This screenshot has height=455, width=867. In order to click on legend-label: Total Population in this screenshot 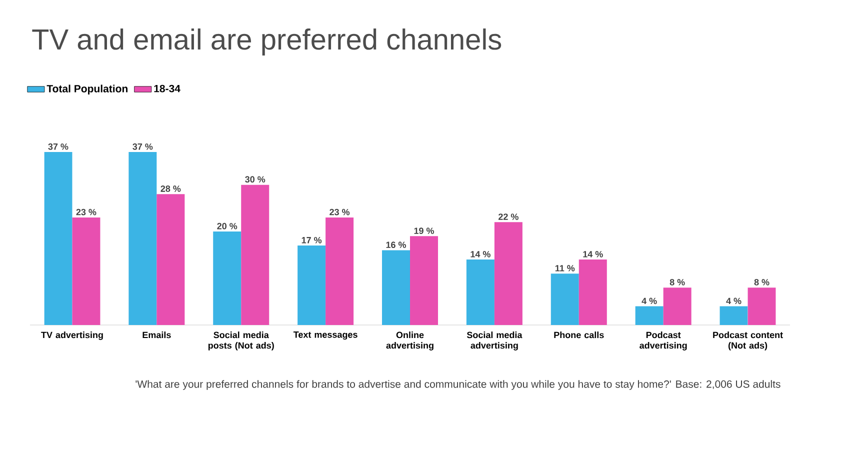, I will do `click(87, 89)`.